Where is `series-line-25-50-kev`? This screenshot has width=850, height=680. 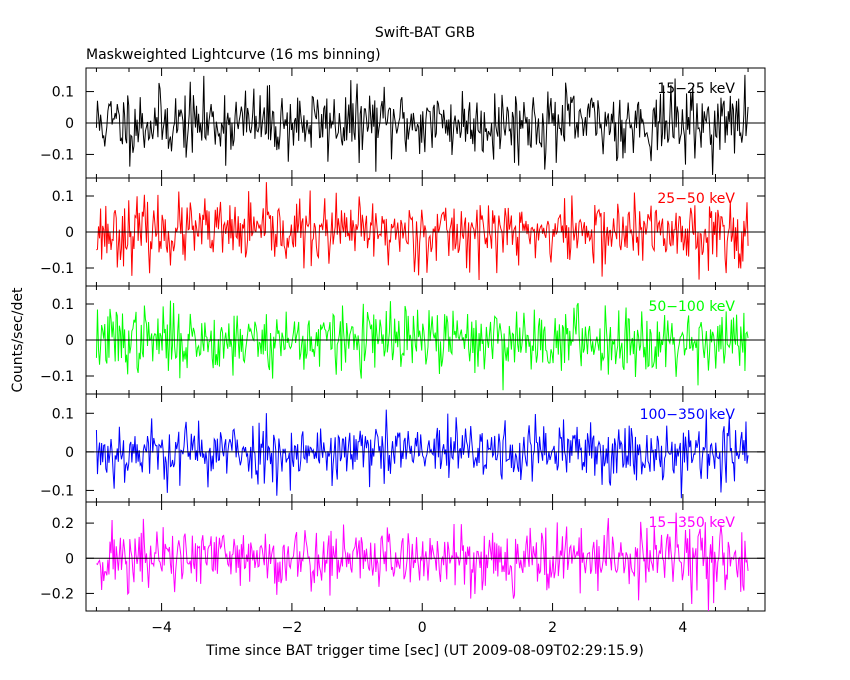 series-line-25-50-kev is located at coordinates (422, 231).